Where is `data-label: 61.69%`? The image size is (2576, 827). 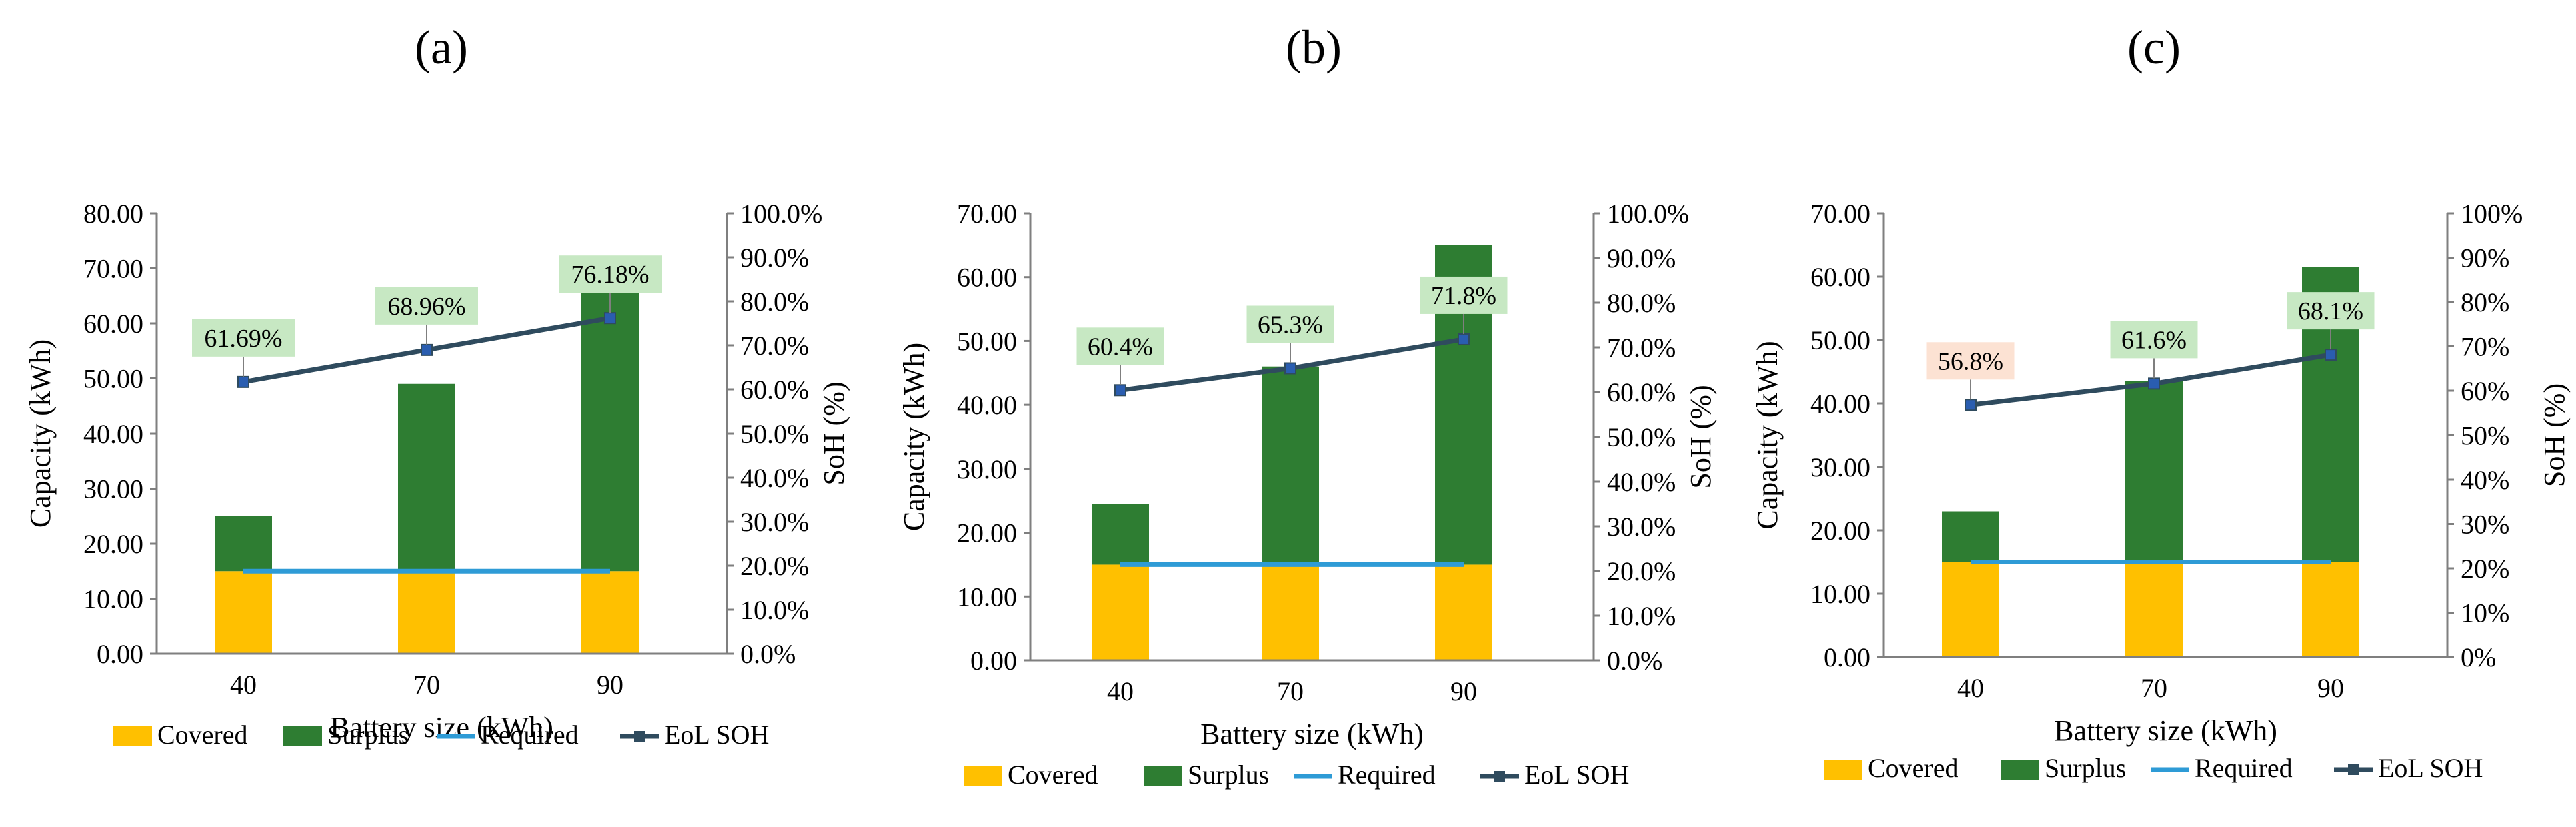 data-label: 61.69% is located at coordinates (243, 339).